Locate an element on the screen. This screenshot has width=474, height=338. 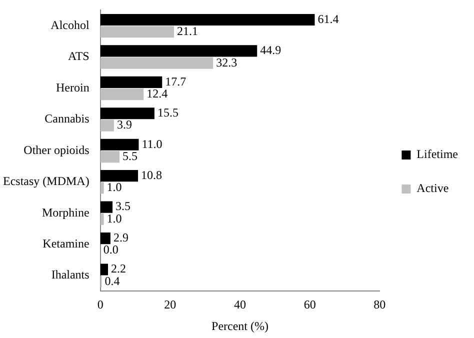
data-label: 32.3 is located at coordinates (227, 62).